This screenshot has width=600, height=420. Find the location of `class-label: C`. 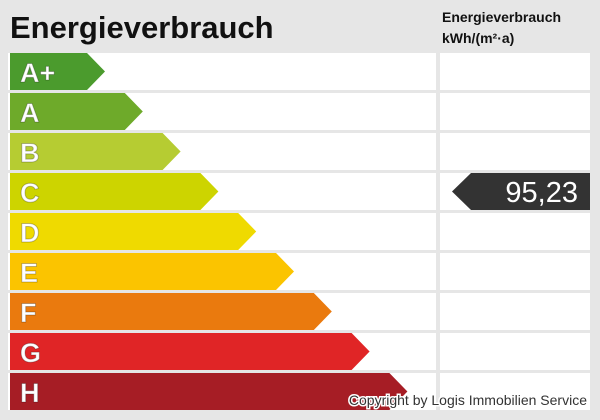

class-label: C is located at coordinates (30, 193).